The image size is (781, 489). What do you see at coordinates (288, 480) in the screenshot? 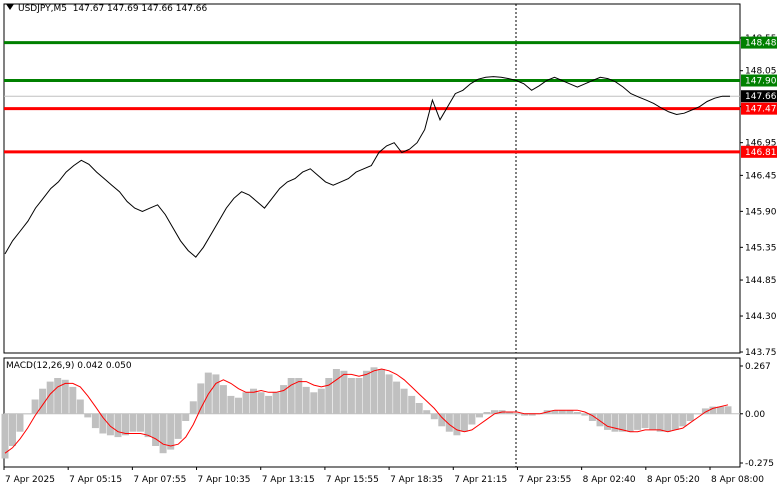
I see `time-tick-label: 7 Apr 13:15` at bounding box center [288, 480].